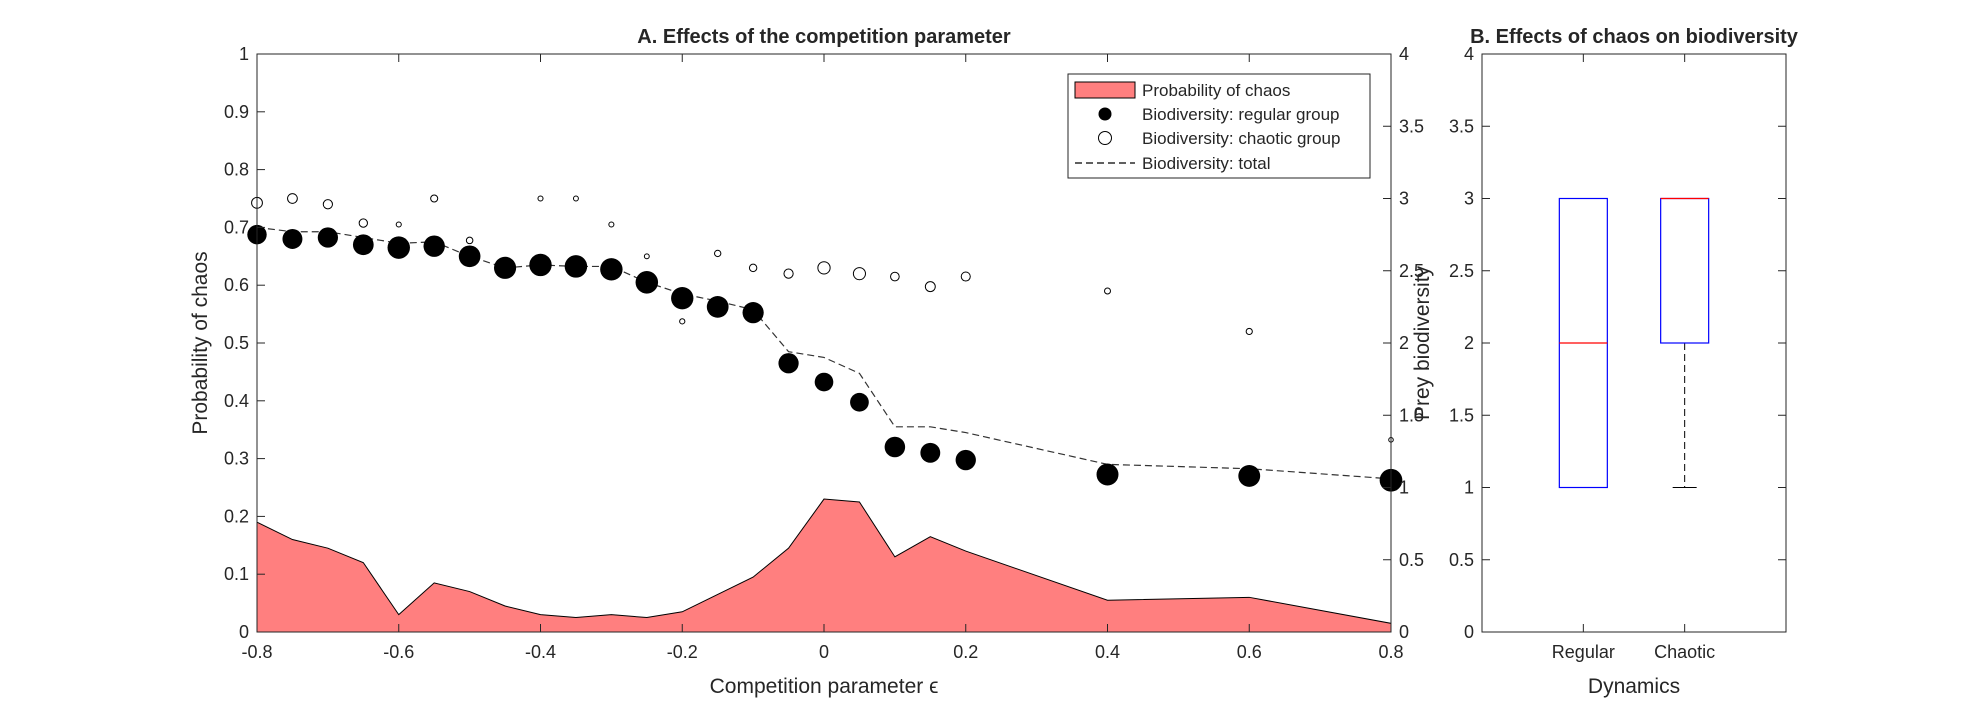  I want to click on box-iqr, so click(1685, 270).